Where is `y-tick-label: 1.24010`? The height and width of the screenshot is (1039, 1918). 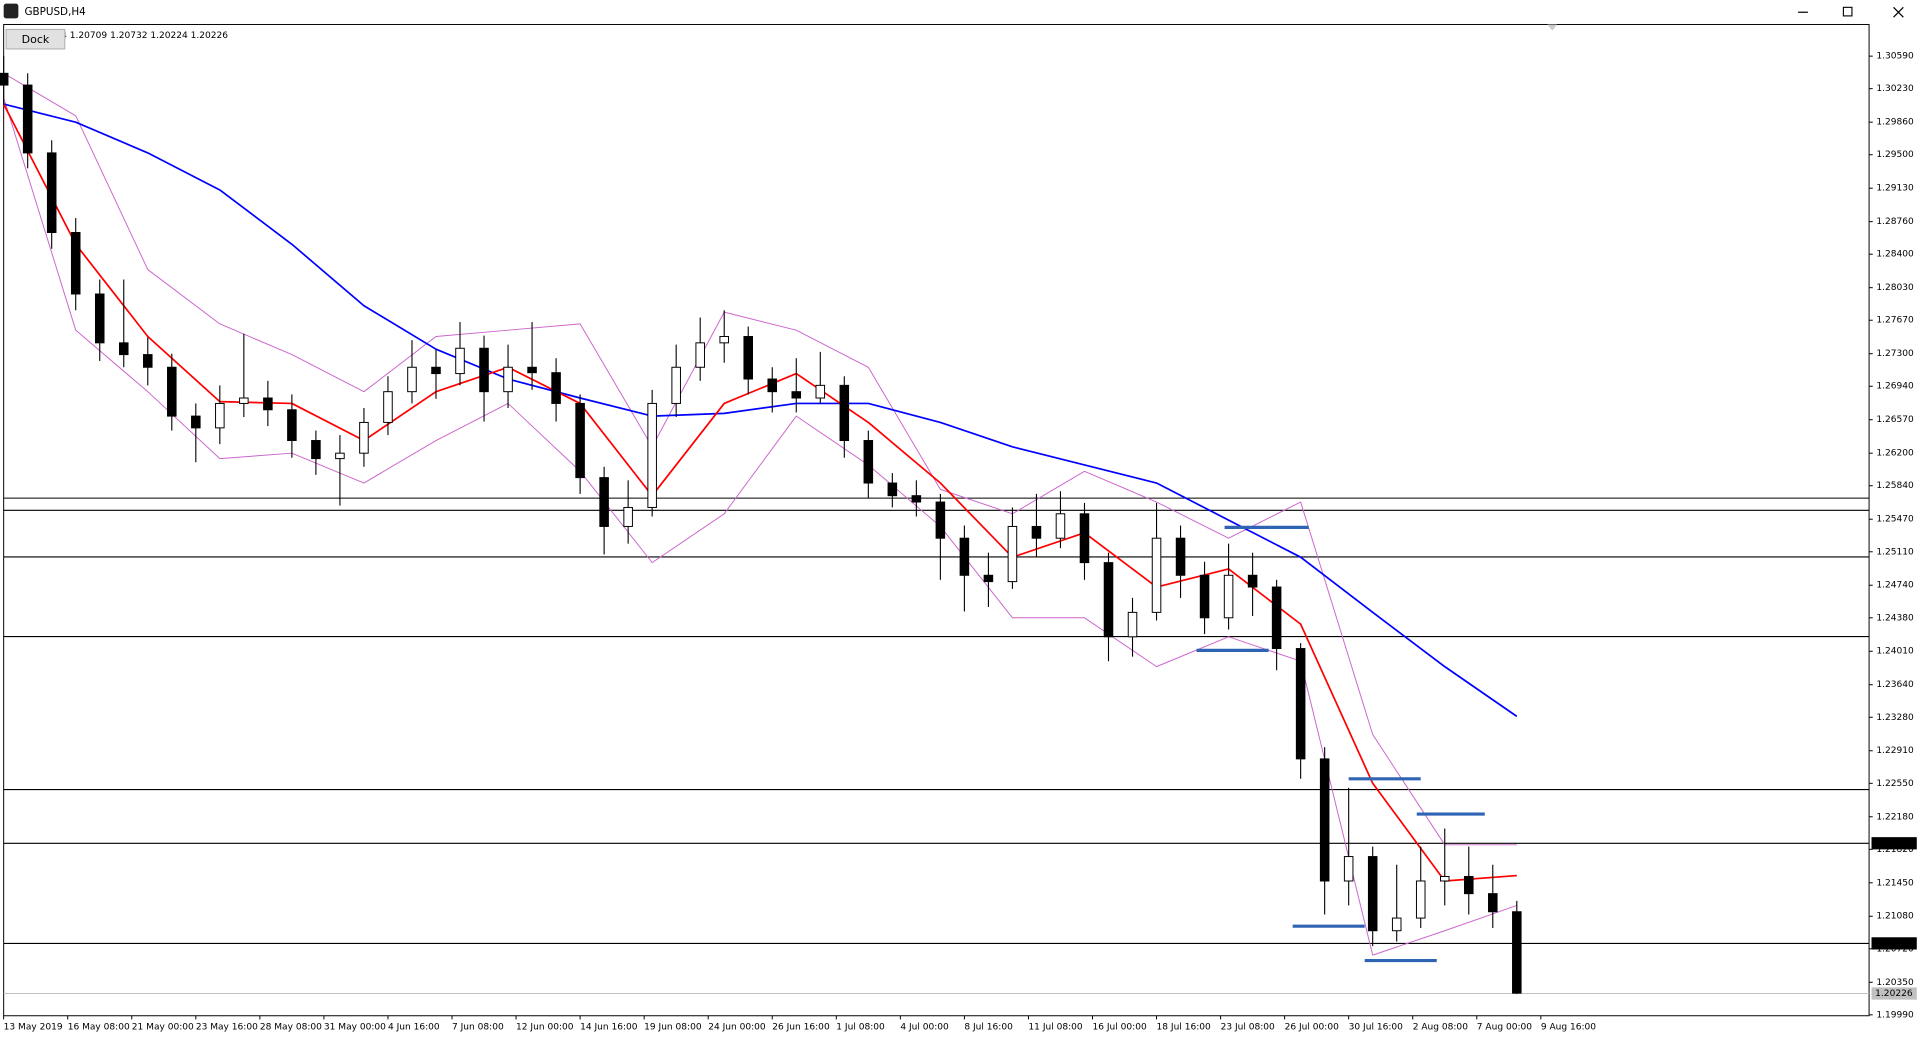 y-tick-label: 1.24010 is located at coordinates (1895, 652).